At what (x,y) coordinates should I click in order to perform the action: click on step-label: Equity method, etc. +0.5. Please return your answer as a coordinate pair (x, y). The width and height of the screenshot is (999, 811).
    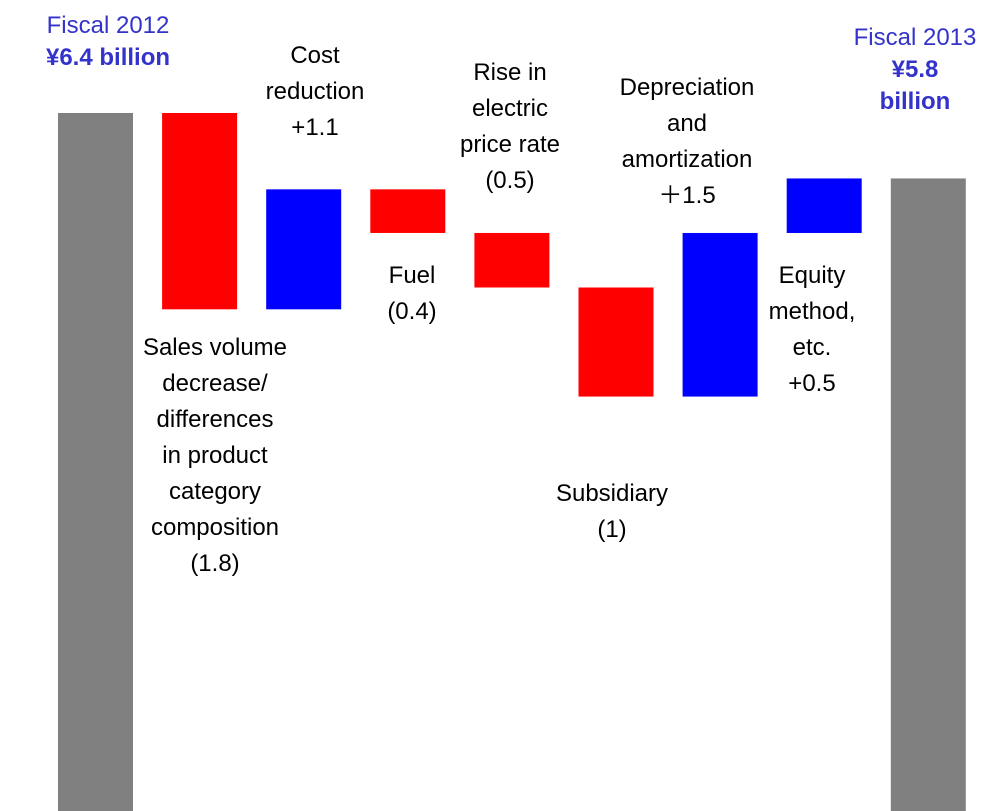
    Looking at the image, I should click on (812, 330).